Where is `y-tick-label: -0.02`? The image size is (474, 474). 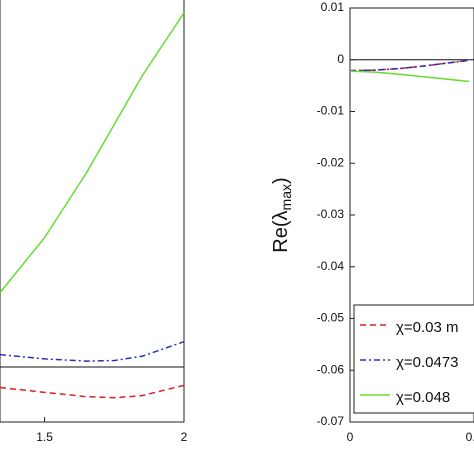
y-tick-label: -0.02 is located at coordinates (331, 162).